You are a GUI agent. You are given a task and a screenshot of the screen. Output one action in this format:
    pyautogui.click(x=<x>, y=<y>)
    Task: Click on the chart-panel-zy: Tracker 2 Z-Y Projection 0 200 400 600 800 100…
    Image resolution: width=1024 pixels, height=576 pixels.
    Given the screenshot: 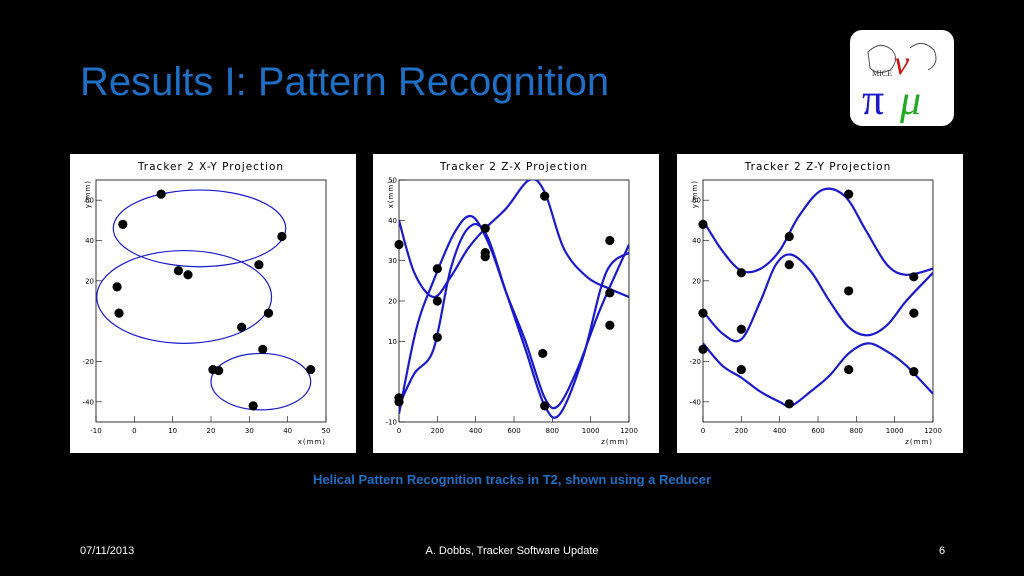 What is the action you would take?
    pyautogui.click(x=820, y=303)
    